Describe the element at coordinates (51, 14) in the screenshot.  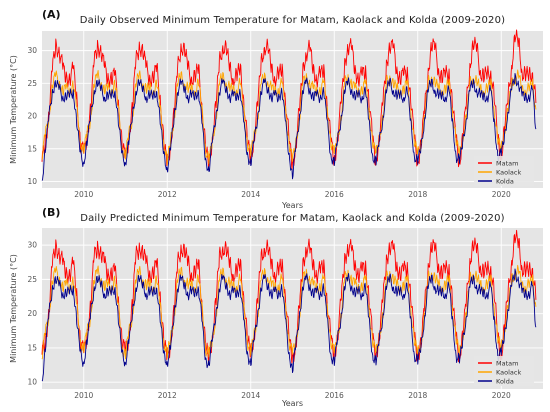
I see `panel-letter: (A)` at that location.